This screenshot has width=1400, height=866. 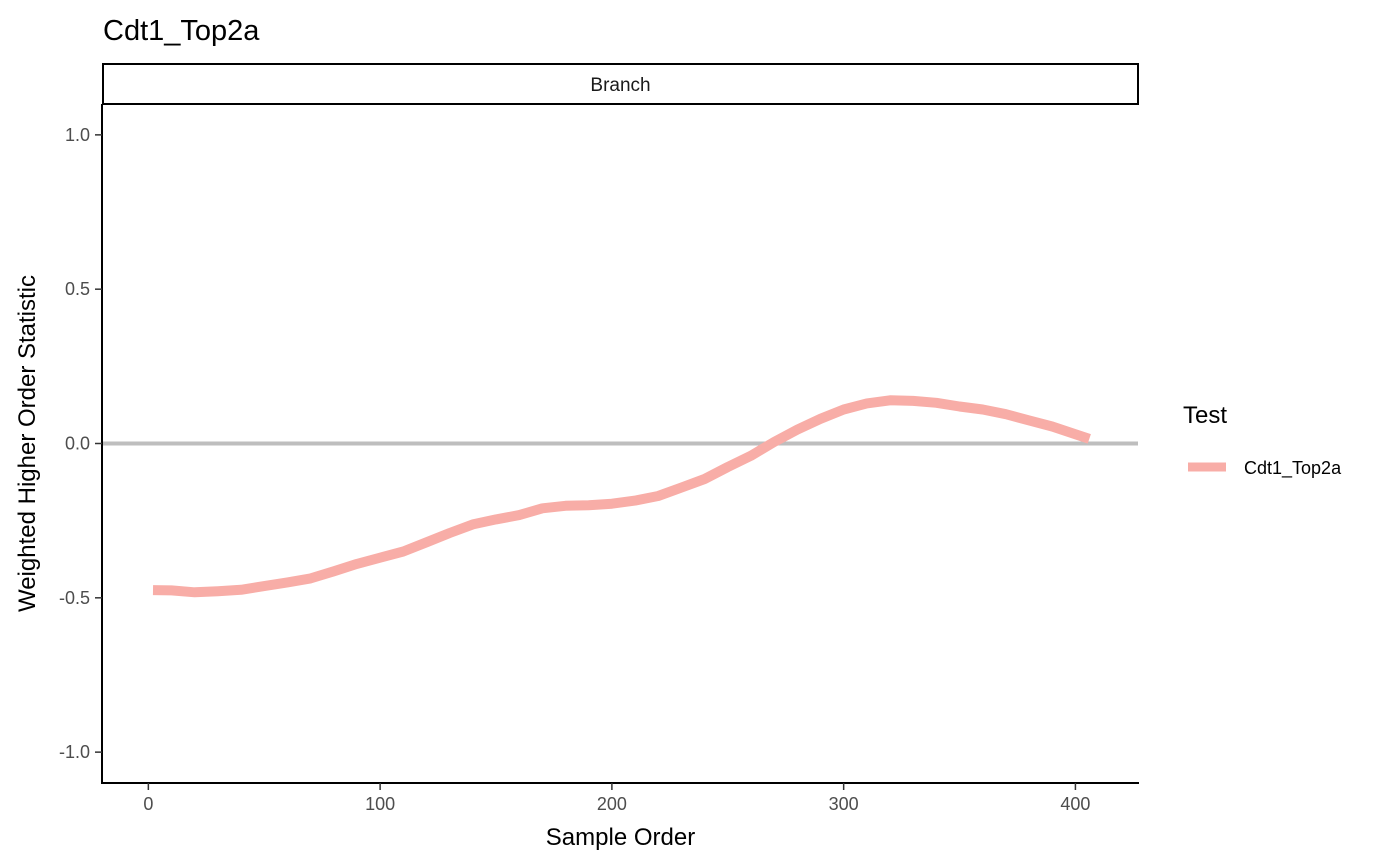 What do you see at coordinates (74, 598) in the screenshot?
I see `y-tick-label: -0.5` at bounding box center [74, 598].